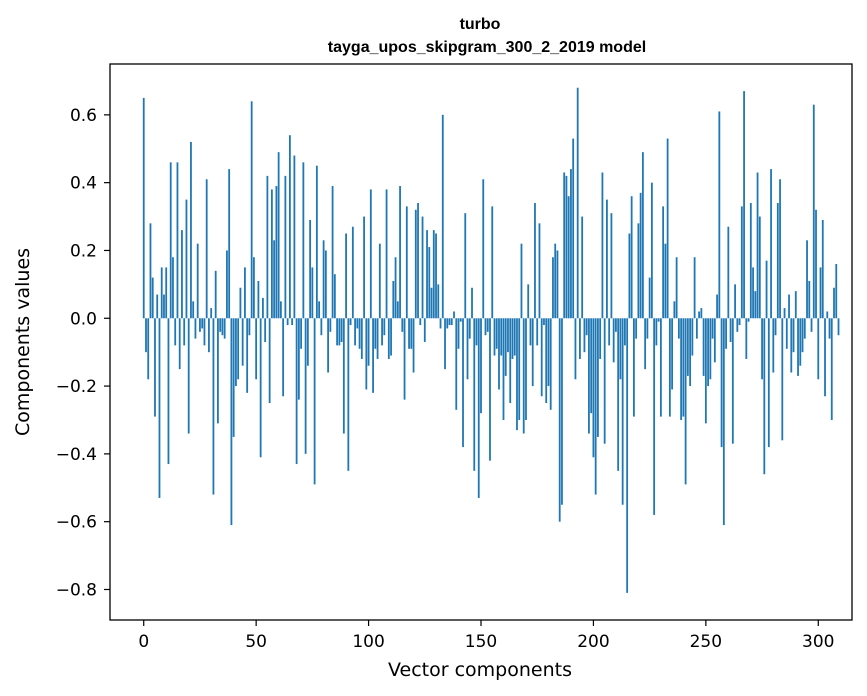 The image size is (867, 696). Describe the element at coordinates (143, 642) in the screenshot. I see `x-tick-label: 0` at that location.